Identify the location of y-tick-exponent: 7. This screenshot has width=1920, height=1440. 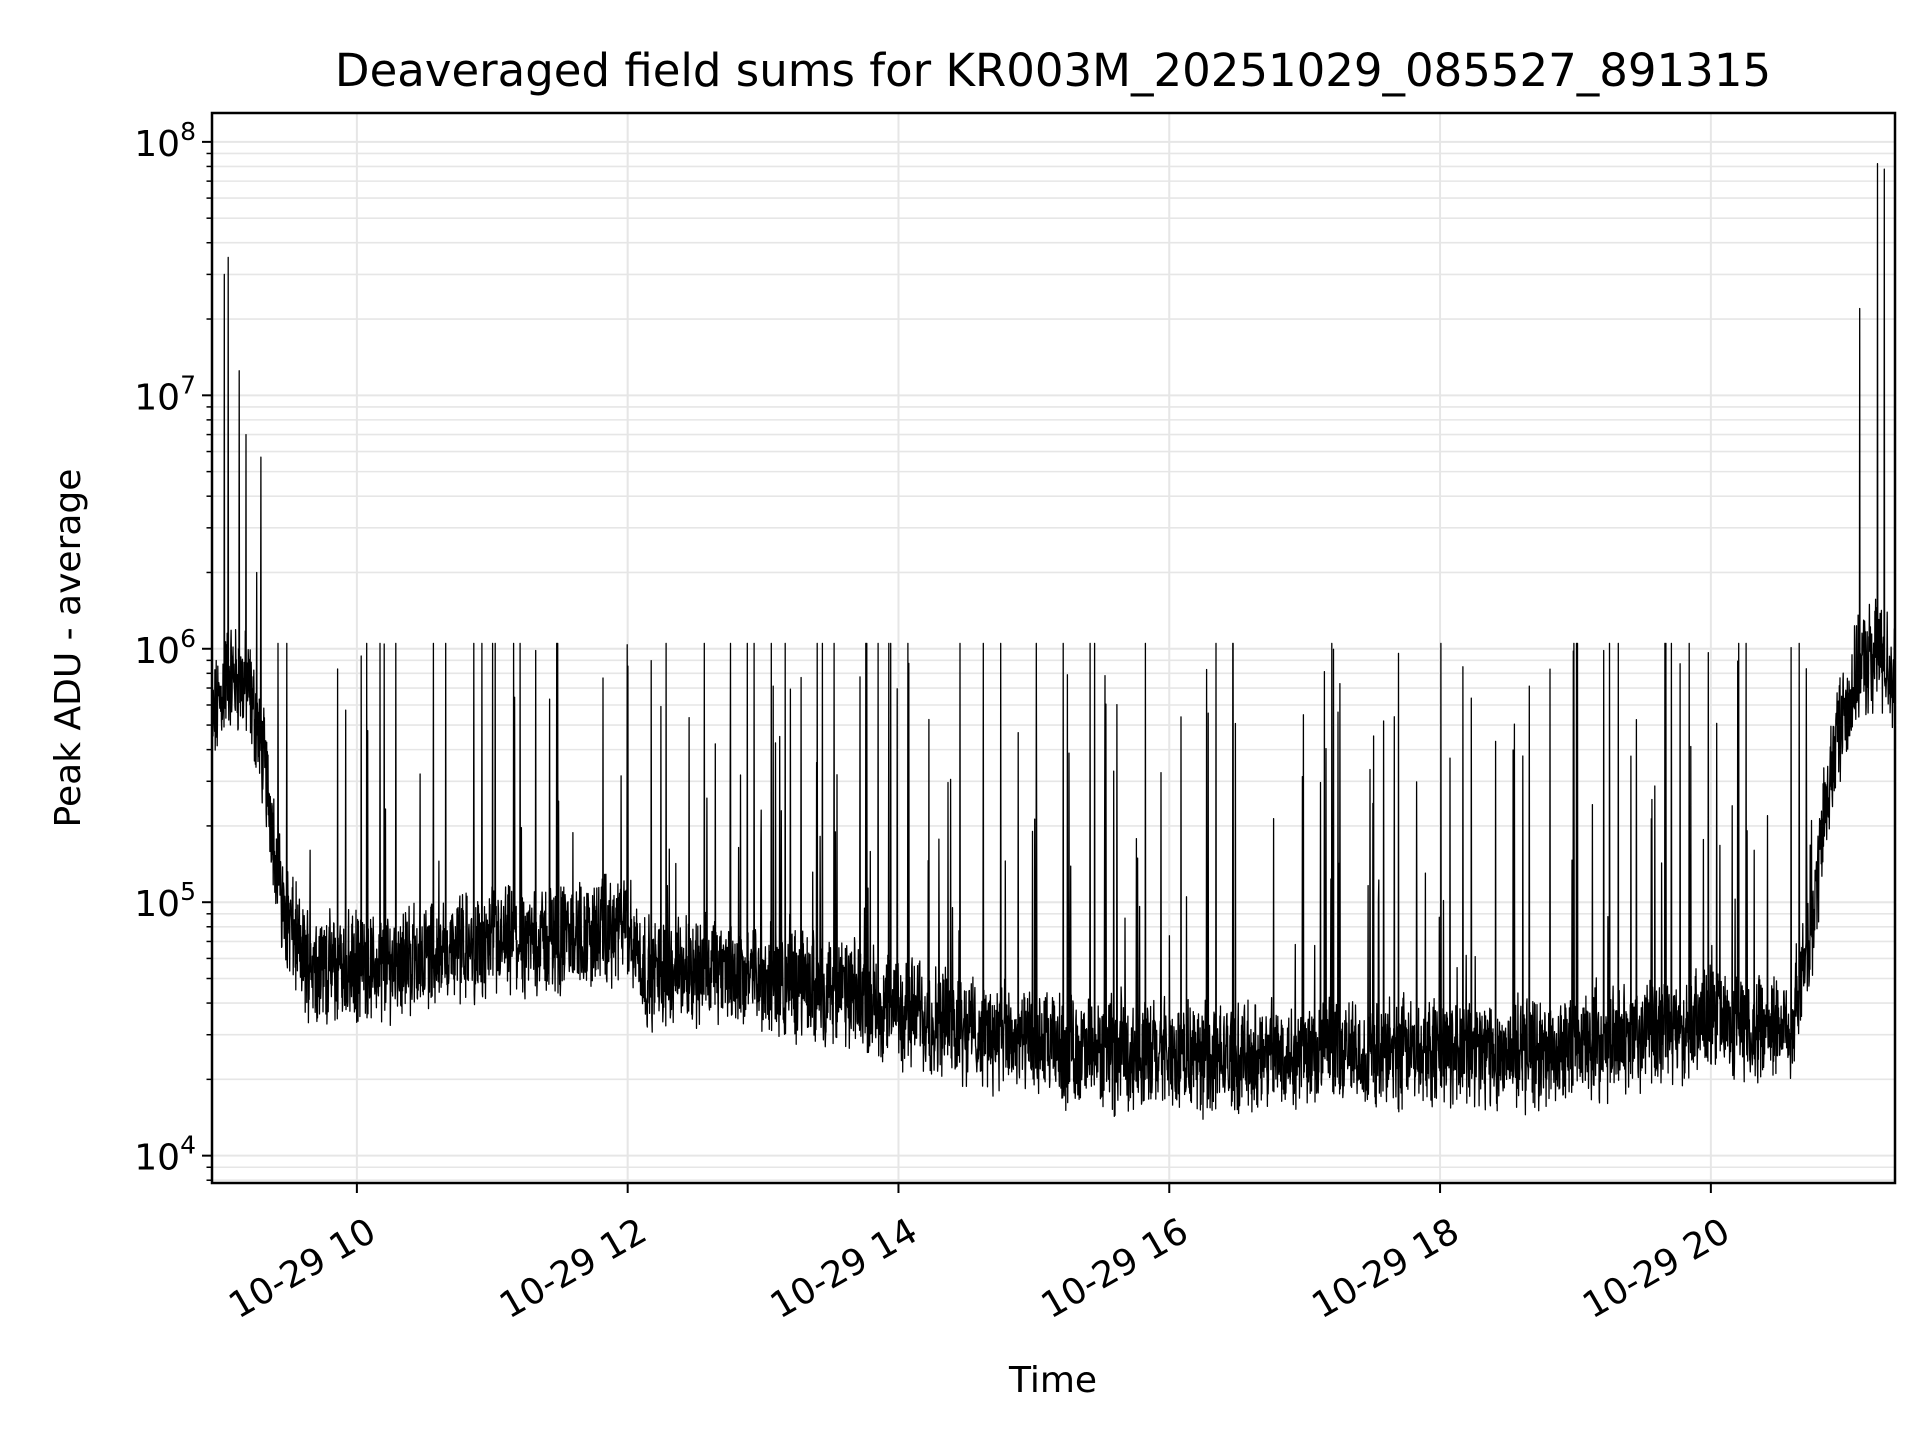
(188, 384).